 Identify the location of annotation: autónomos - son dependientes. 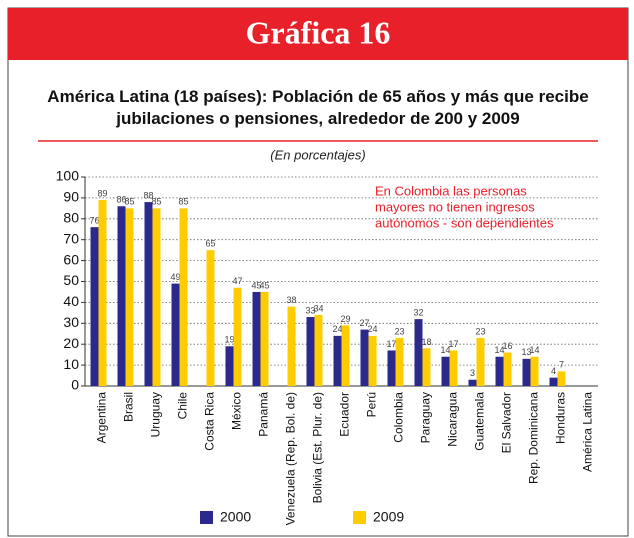
(464, 222).